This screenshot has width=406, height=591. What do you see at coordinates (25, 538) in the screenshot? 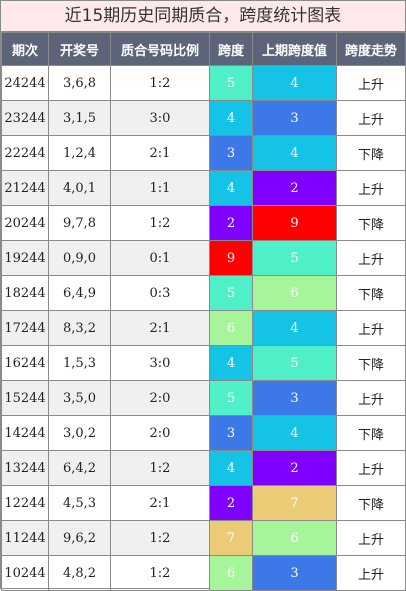
I see `issue-cell: 11244` at bounding box center [25, 538].